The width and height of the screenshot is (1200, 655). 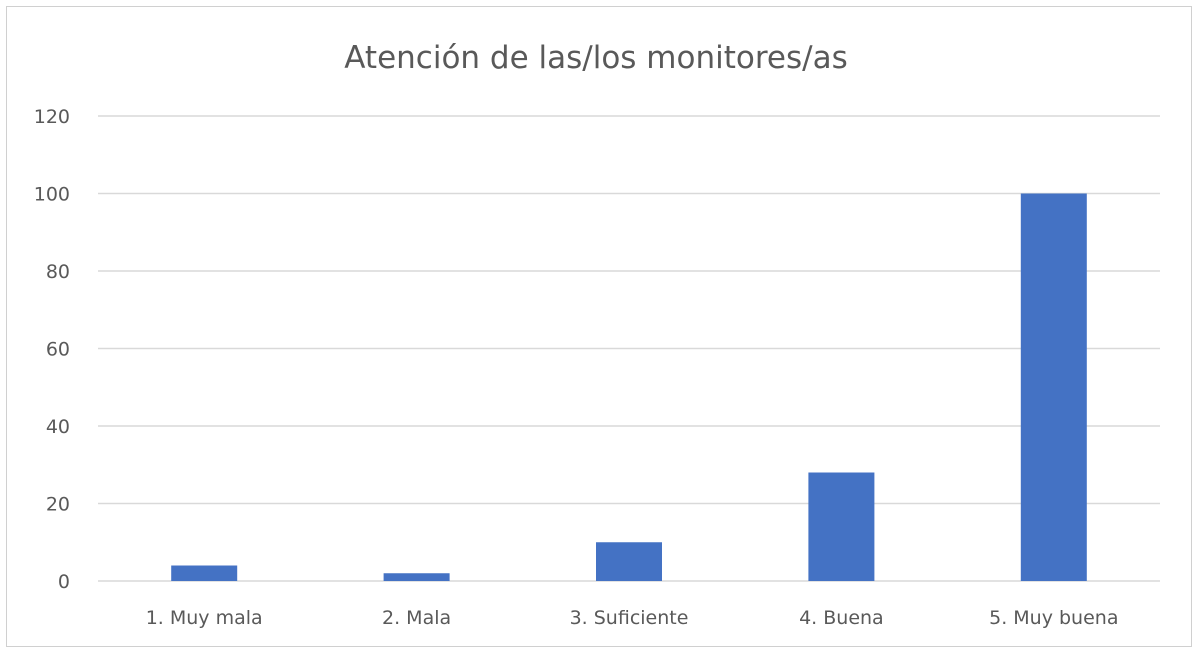 I want to click on x-category-label: 3. Suficiente, so click(x=629, y=618).